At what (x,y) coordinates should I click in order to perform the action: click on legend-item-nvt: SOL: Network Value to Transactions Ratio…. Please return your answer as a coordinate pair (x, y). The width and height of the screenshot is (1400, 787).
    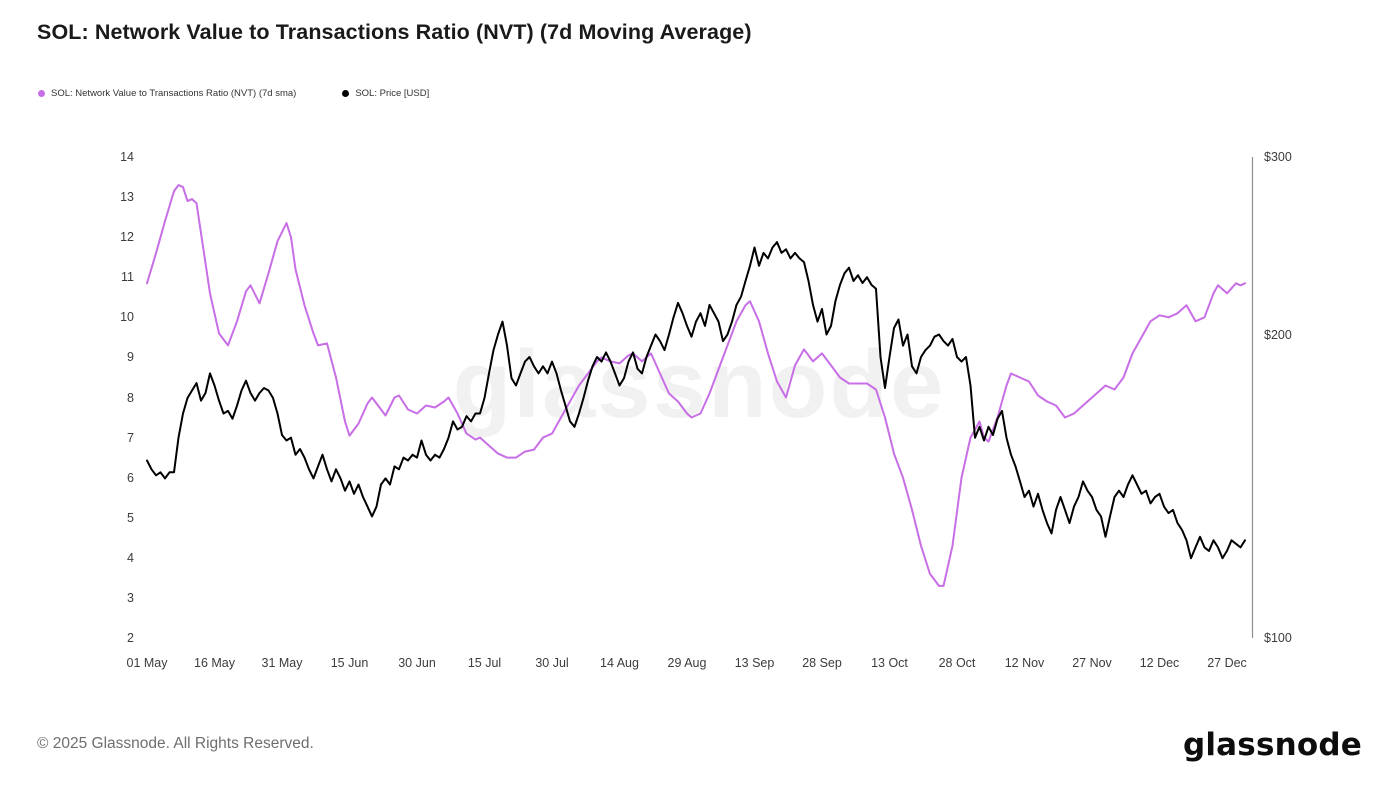
    Looking at the image, I should click on (167, 93).